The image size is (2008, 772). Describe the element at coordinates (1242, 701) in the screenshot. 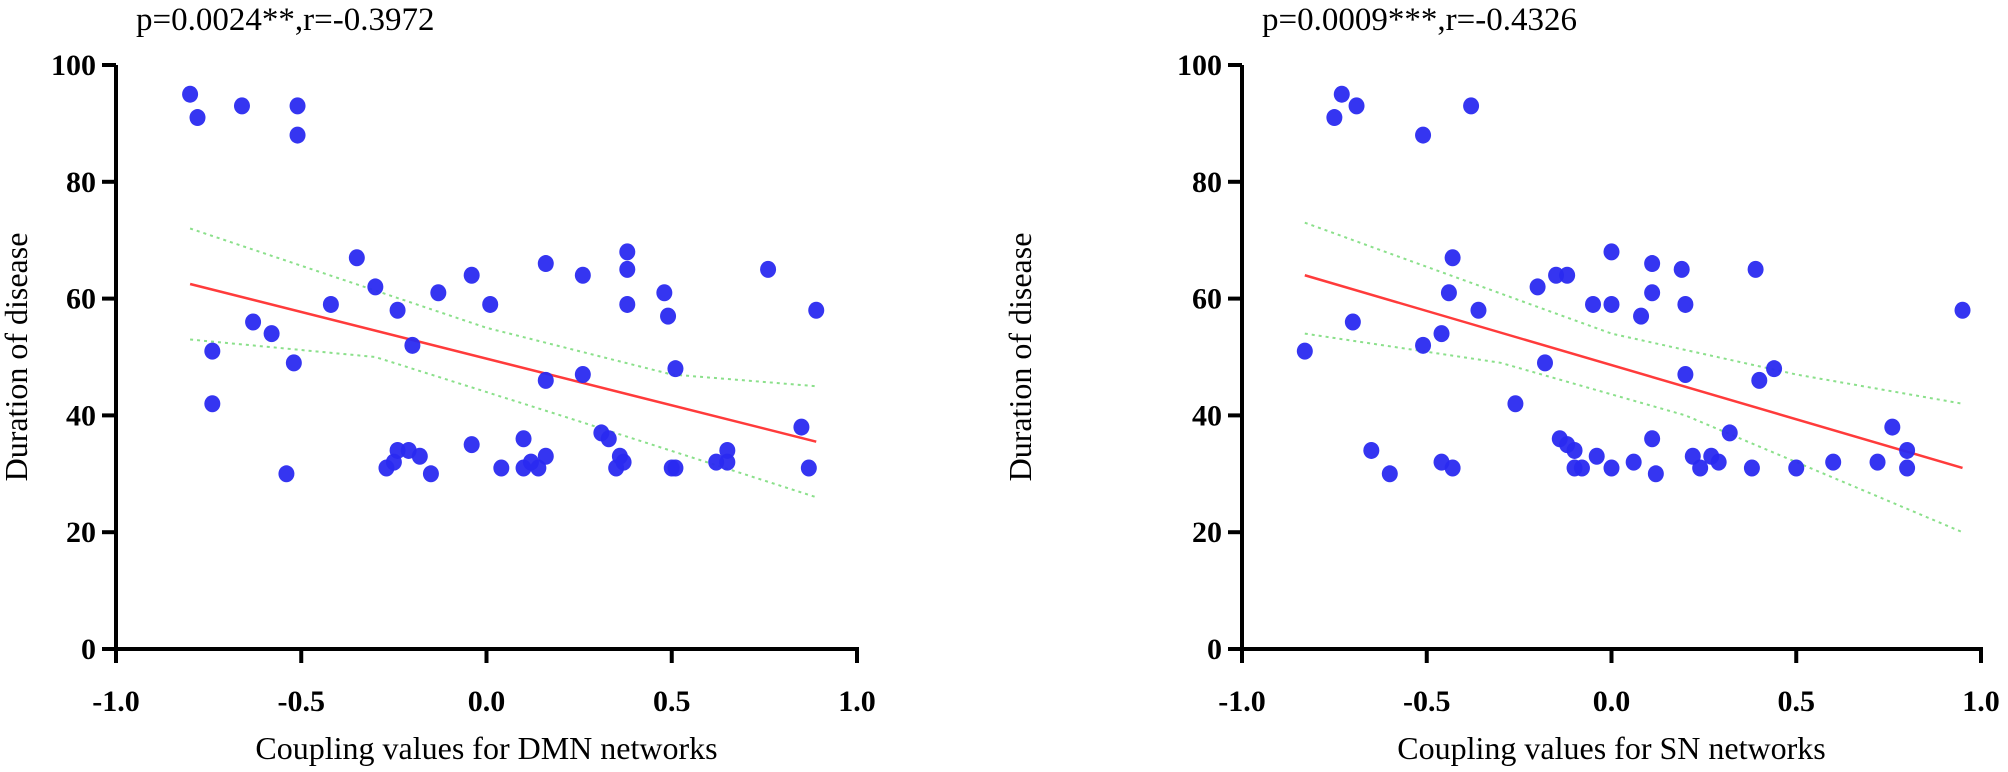

I see `x-tick-label: -1.0` at that location.